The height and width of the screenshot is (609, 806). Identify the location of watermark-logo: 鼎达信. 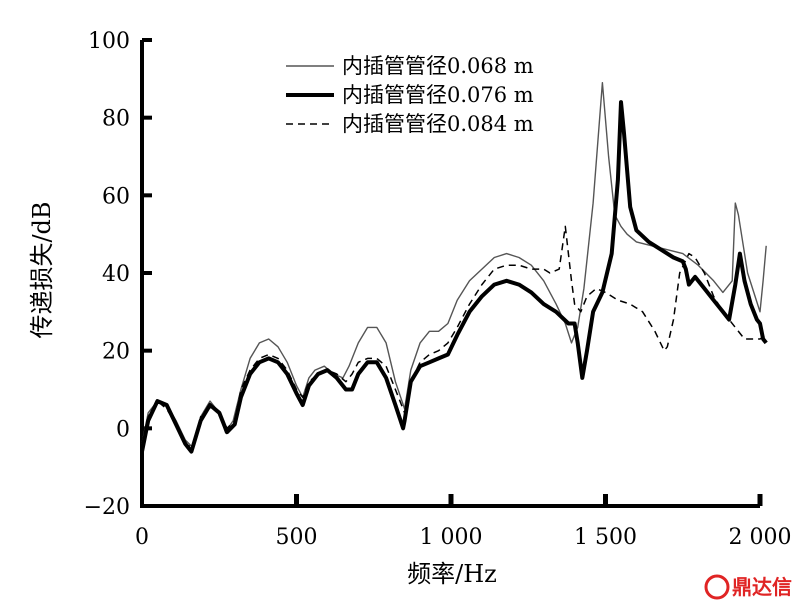
(748, 587).